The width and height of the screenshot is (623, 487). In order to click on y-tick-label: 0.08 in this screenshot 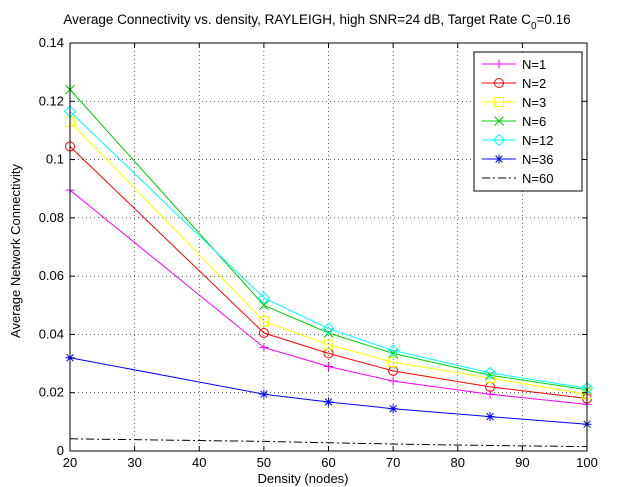, I will do `click(51, 217)`.